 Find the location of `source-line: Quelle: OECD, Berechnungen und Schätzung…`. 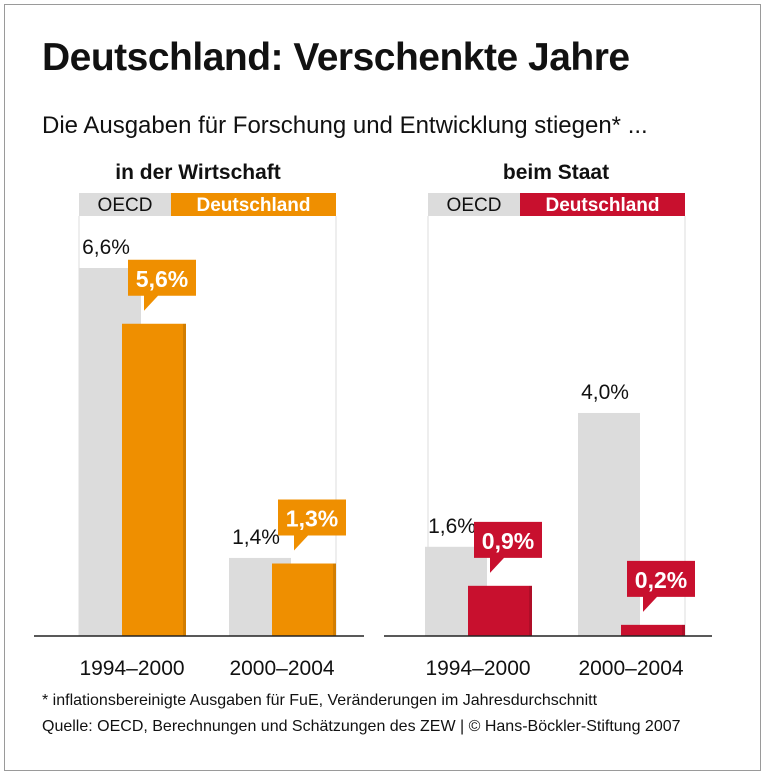

source-line: Quelle: OECD, Berechnungen und Schätzung… is located at coordinates (361, 726).